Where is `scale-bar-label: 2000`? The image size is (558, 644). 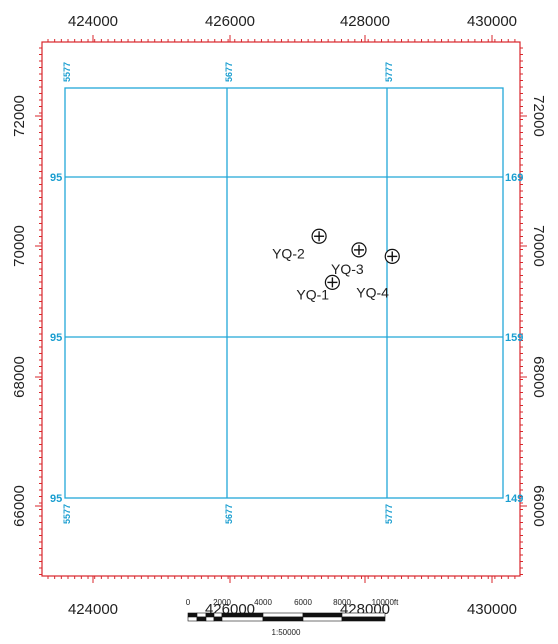 scale-bar-label: 2000 is located at coordinates (222, 602).